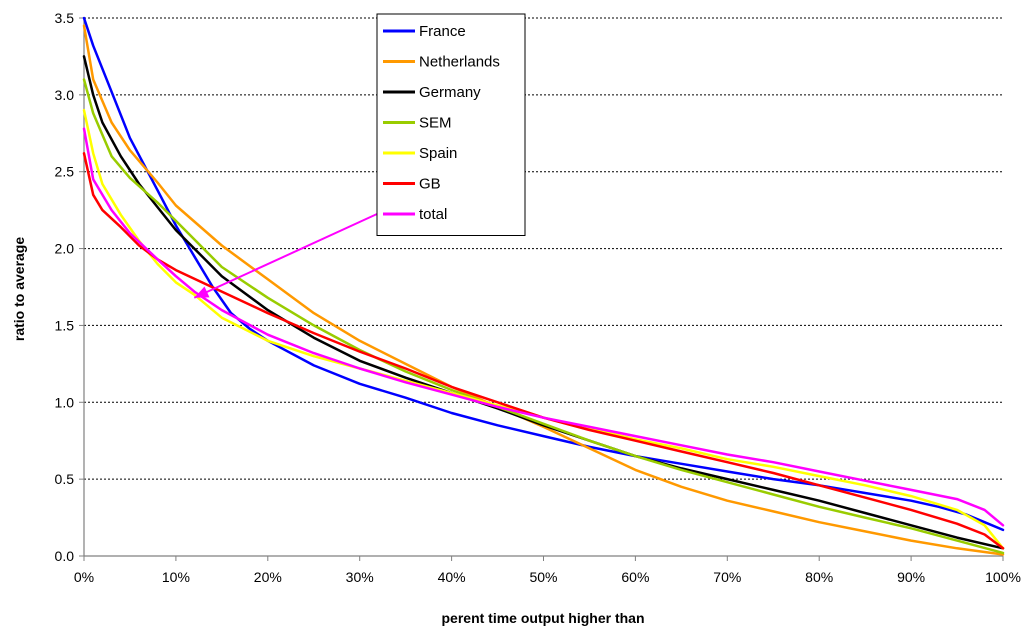 This screenshot has width=1030, height=632. I want to click on y-tick-label: 1.0, so click(65, 402).